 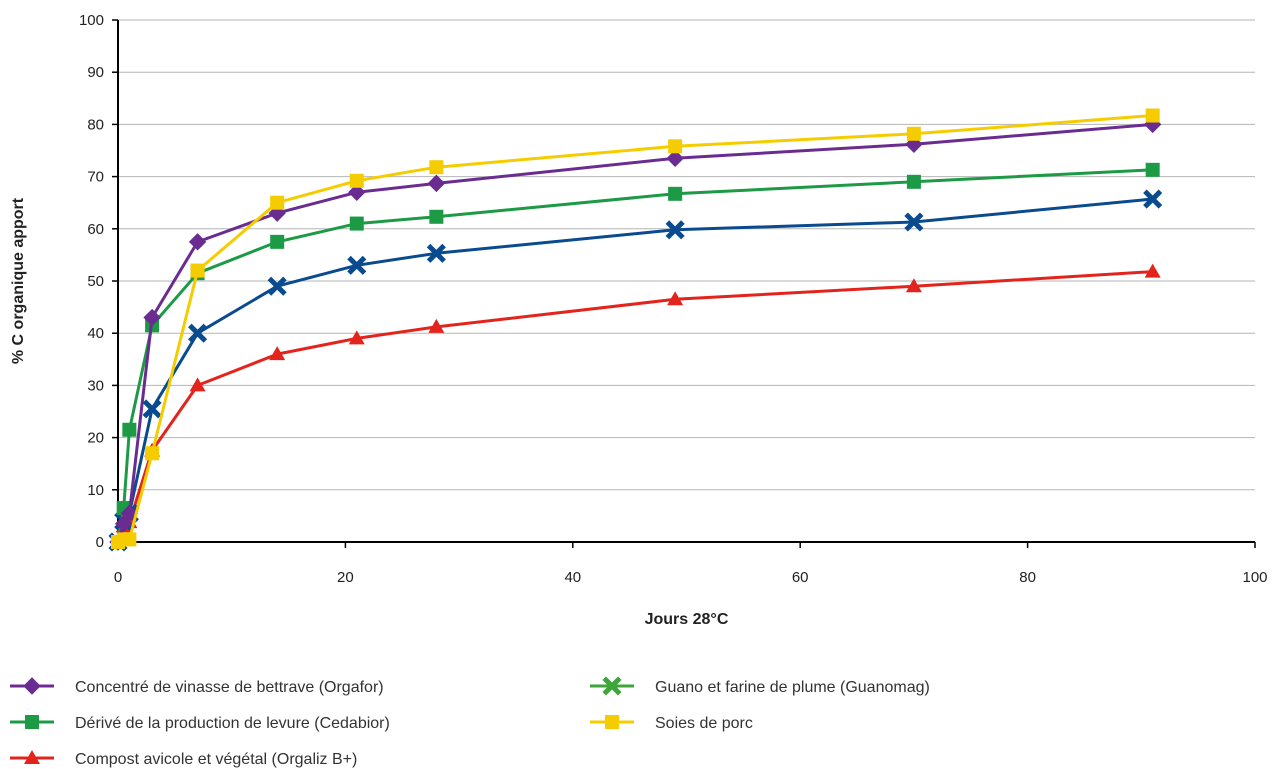 What do you see at coordinates (91, 20) in the screenshot?
I see `y-tick-label: 100` at bounding box center [91, 20].